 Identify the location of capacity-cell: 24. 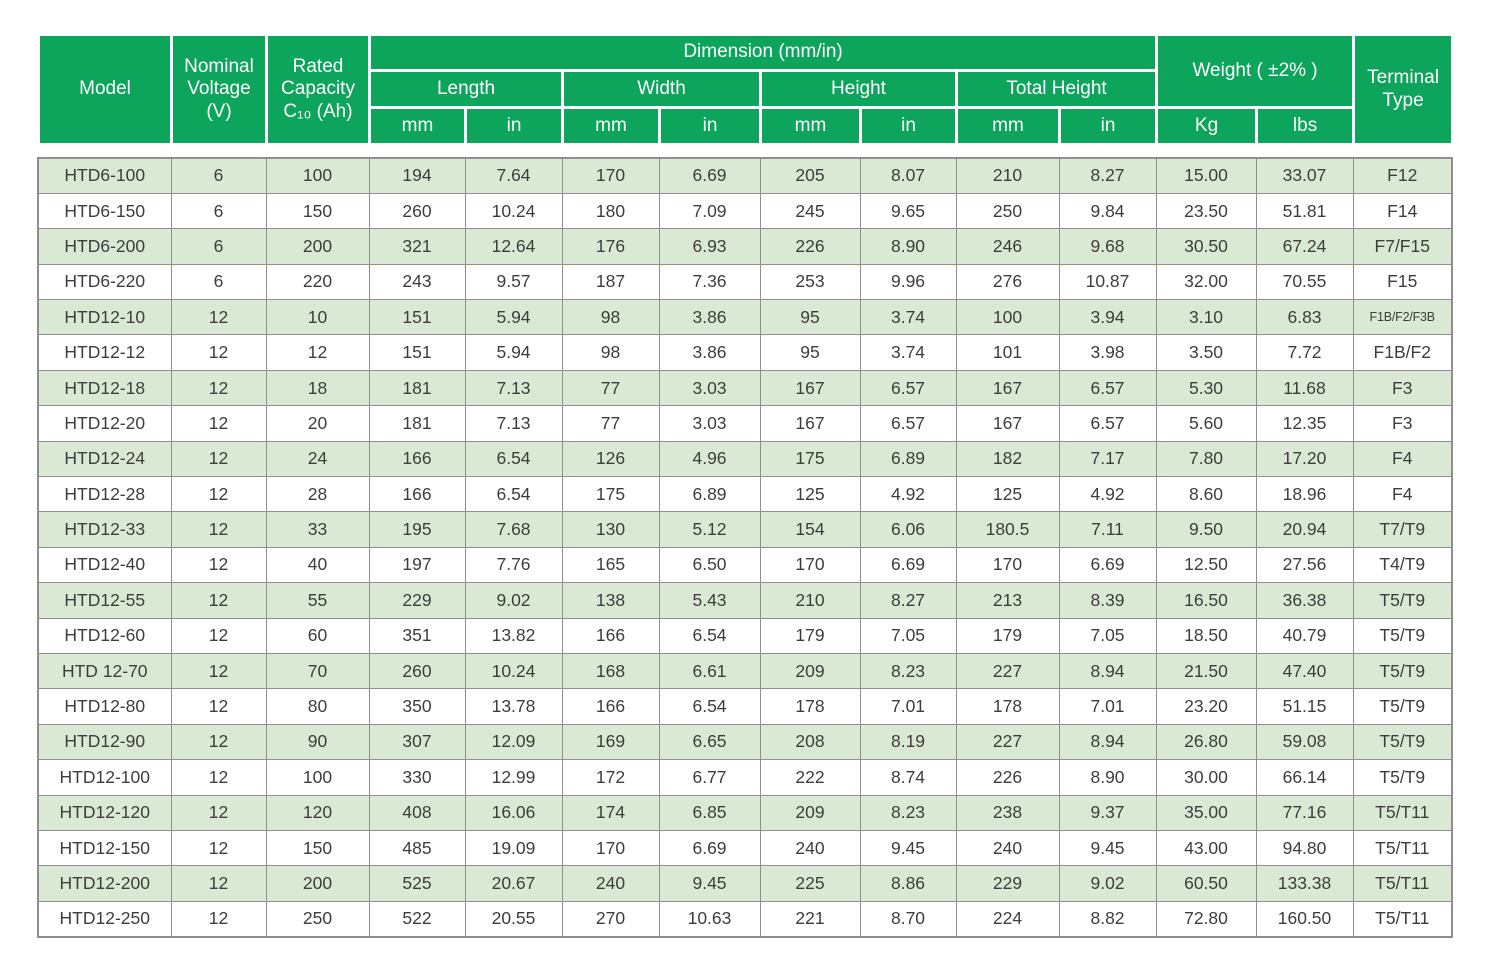
(317, 459).